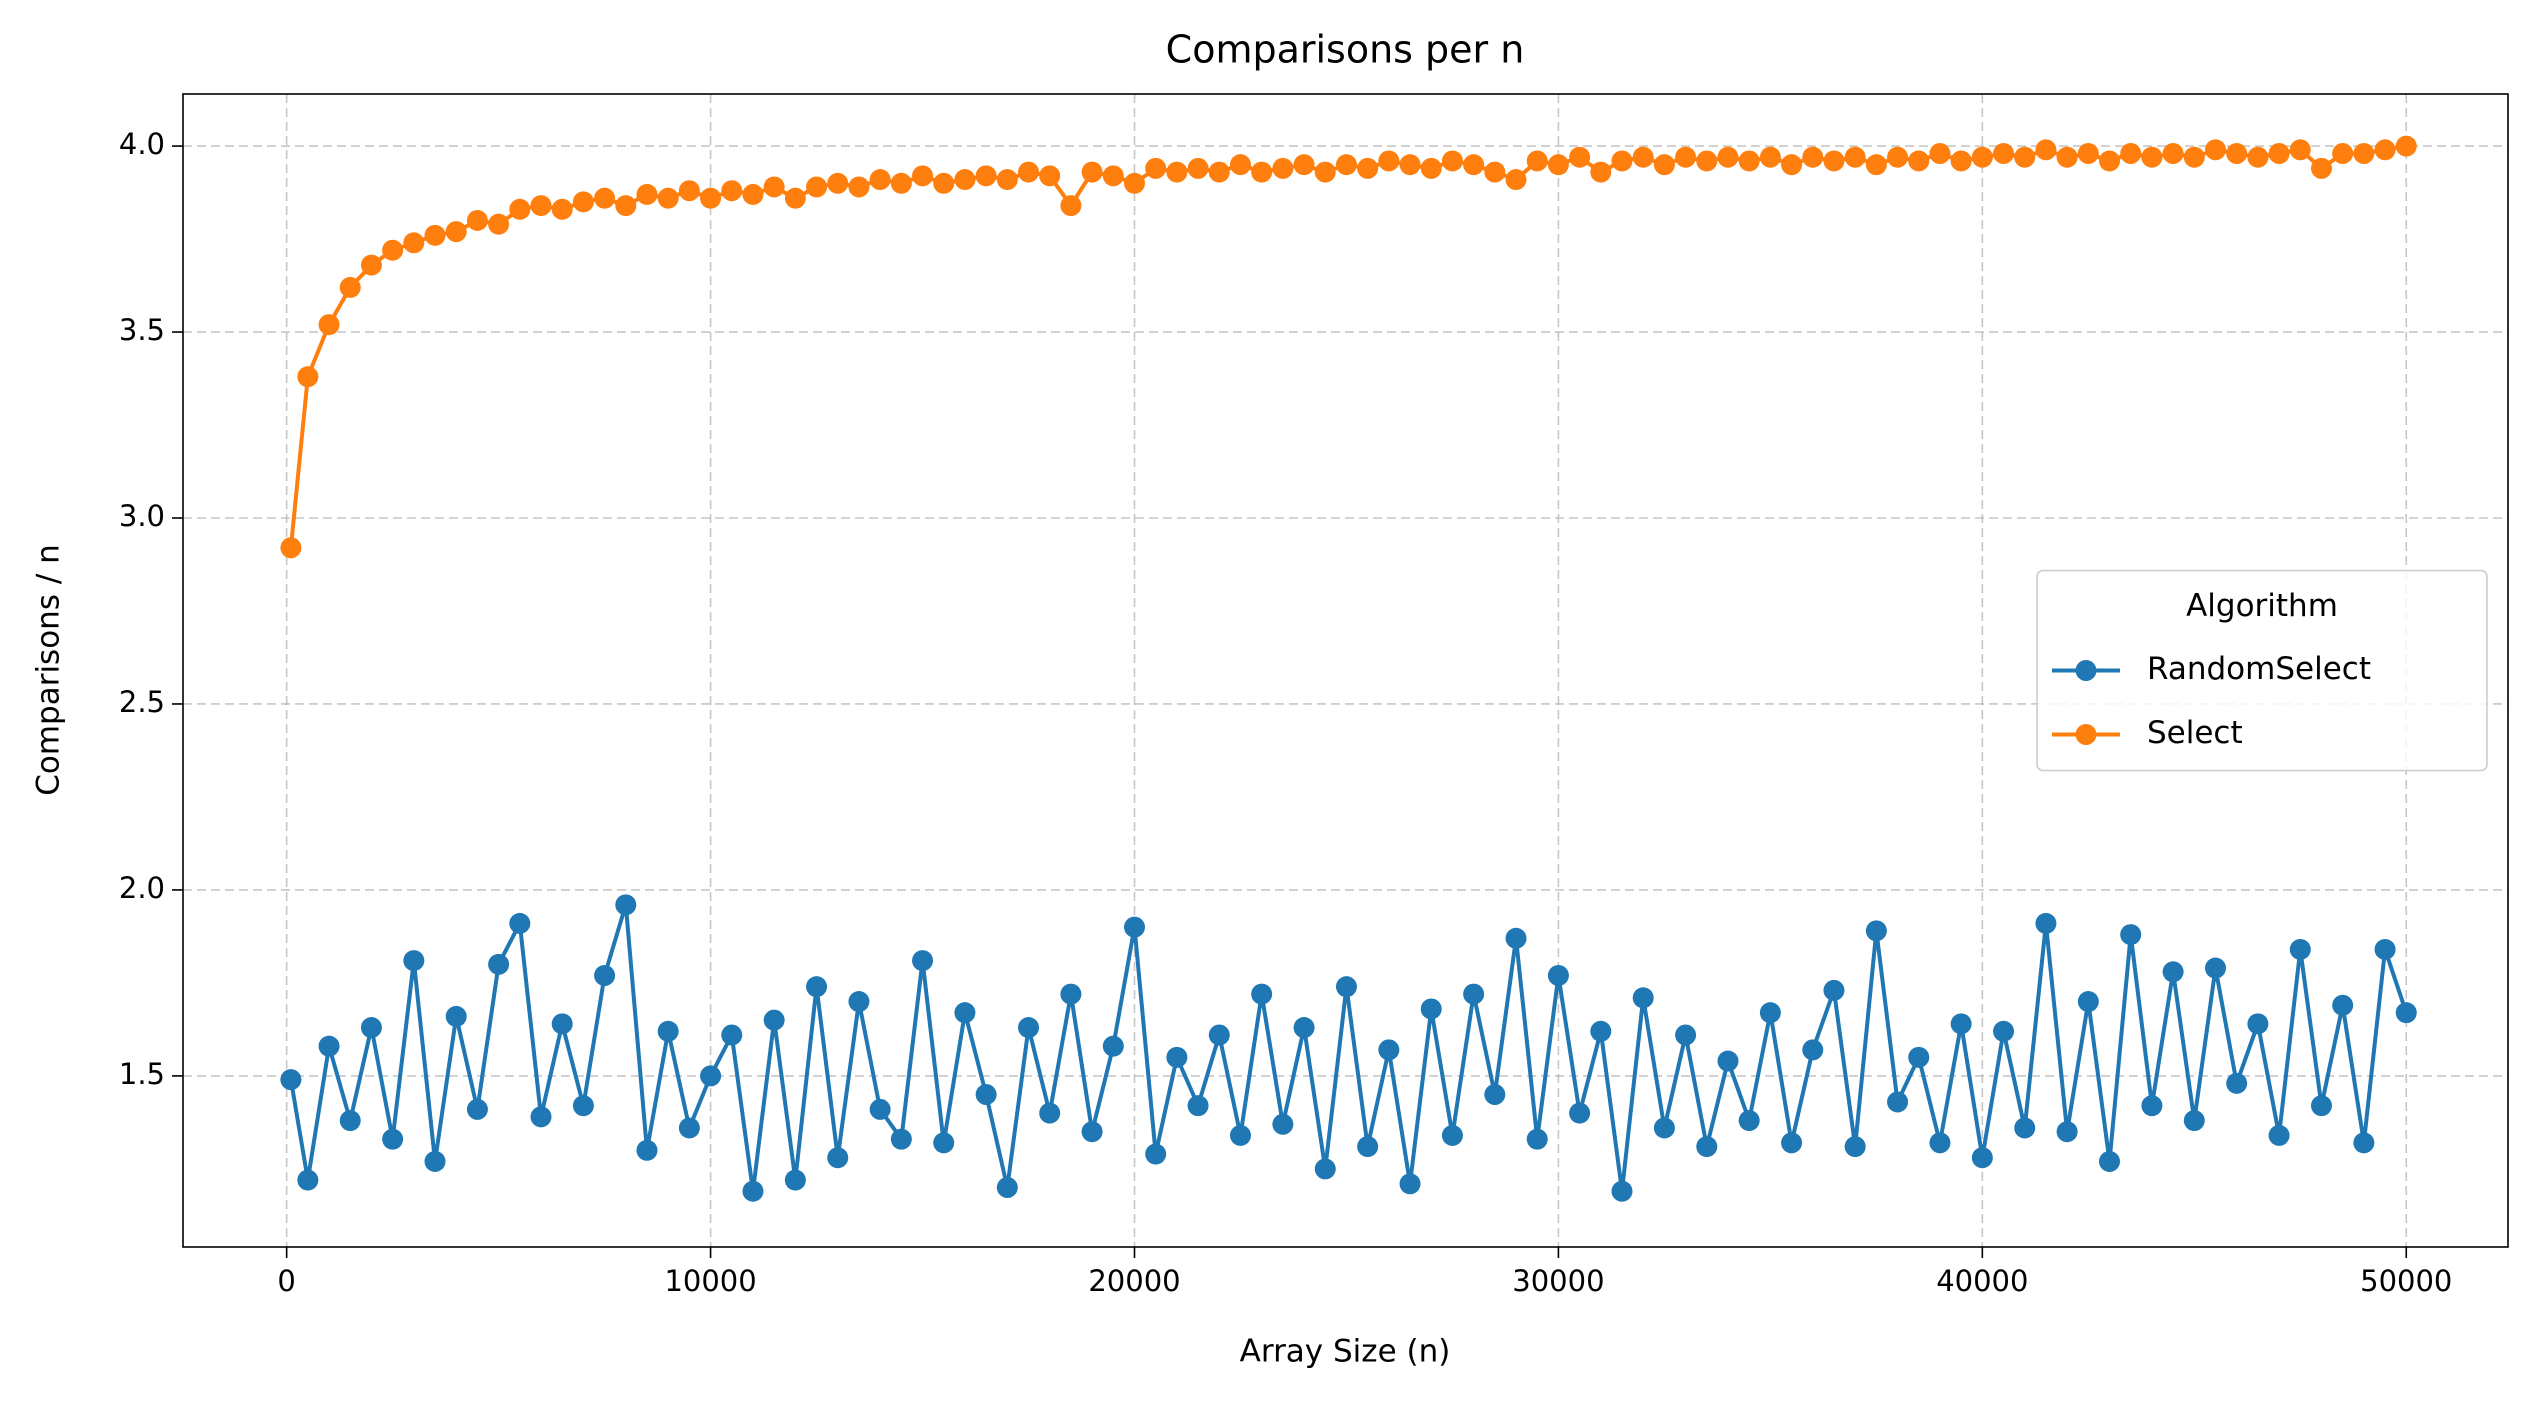 The height and width of the screenshot is (1407, 2539). What do you see at coordinates (2262, 606) in the screenshot?
I see `legend-title: Algorithm` at bounding box center [2262, 606].